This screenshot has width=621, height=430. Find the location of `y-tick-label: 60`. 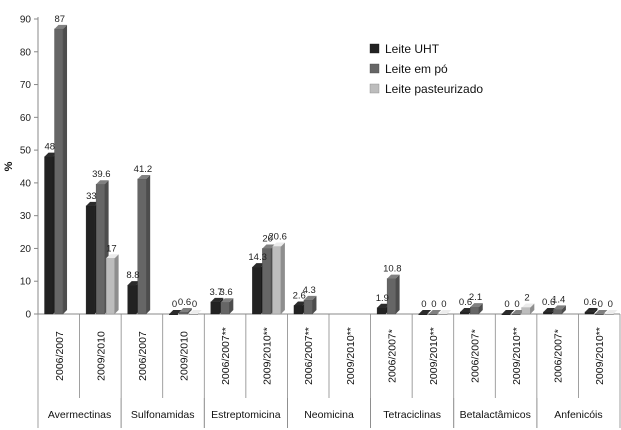

y-tick-label: 60 is located at coordinates (26, 118).